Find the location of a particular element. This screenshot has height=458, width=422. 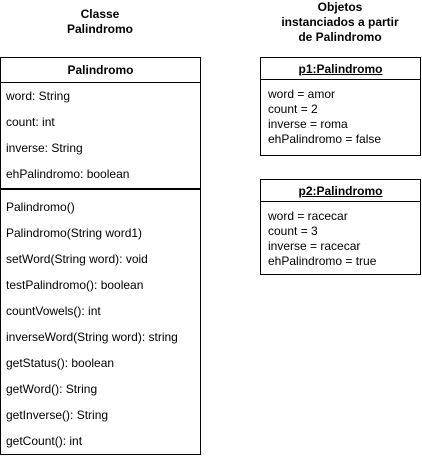

object-field: inverse = roma is located at coordinates (308, 124).